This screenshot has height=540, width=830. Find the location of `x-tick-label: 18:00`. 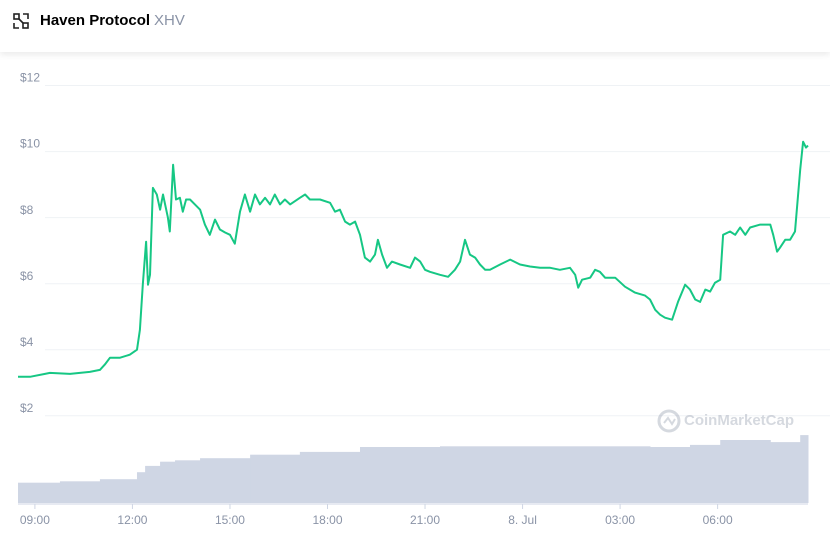

x-tick-label: 18:00 is located at coordinates (327, 520).